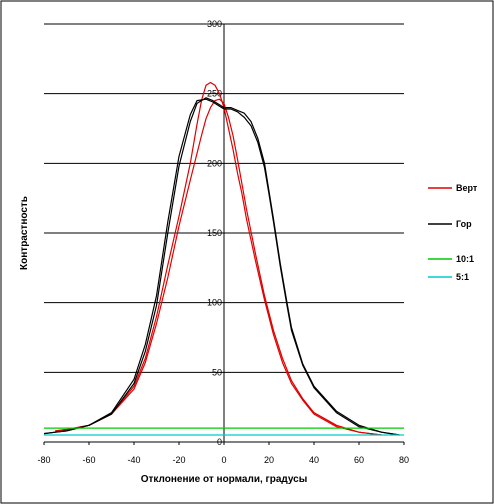 The height and width of the screenshot is (504, 494). Describe the element at coordinates (219, 442) in the screenshot. I see `y-tick-label: 0` at that location.